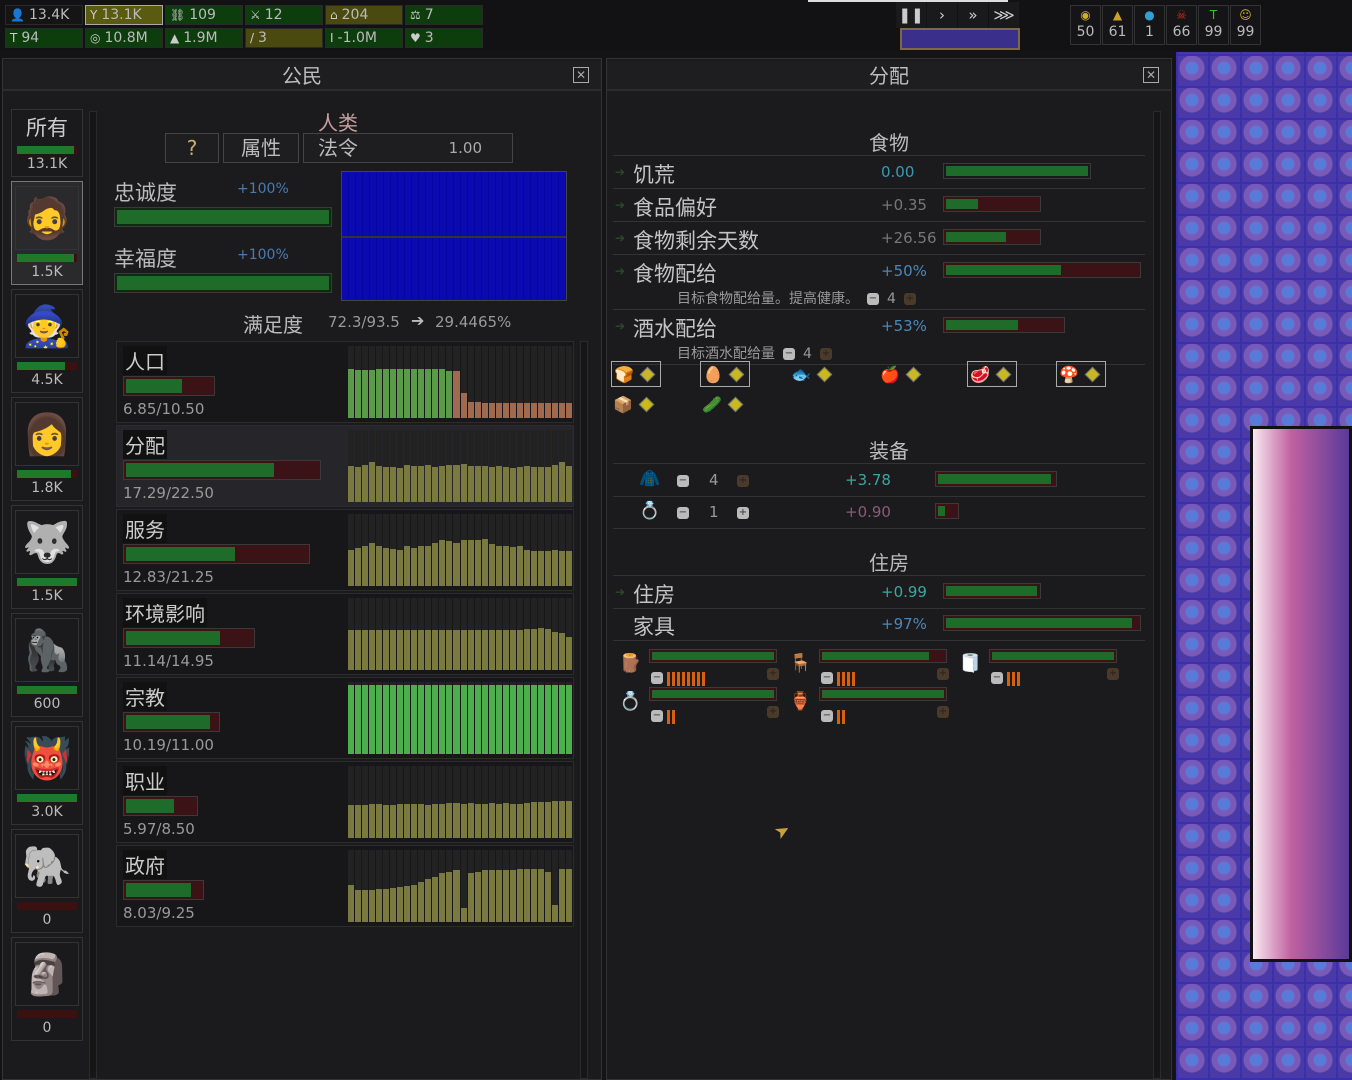 The image size is (1352, 1080). What do you see at coordinates (444, 38) in the screenshot?
I see `stat-heart: ♥ 3` at bounding box center [444, 38].